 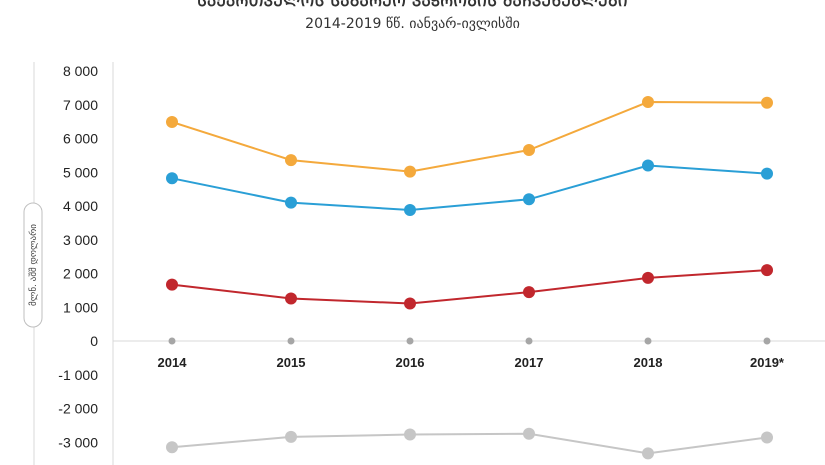 What do you see at coordinates (80, 172) in the screenshot?
I see `y-tick-label: 5 000` at bounding box center [80, 172].